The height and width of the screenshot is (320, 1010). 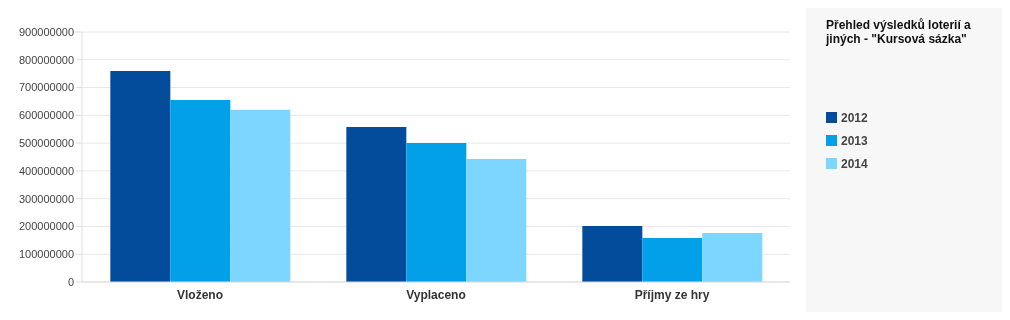 I want to click on y-tick-label: 700000000, so click(x=46, y=87).